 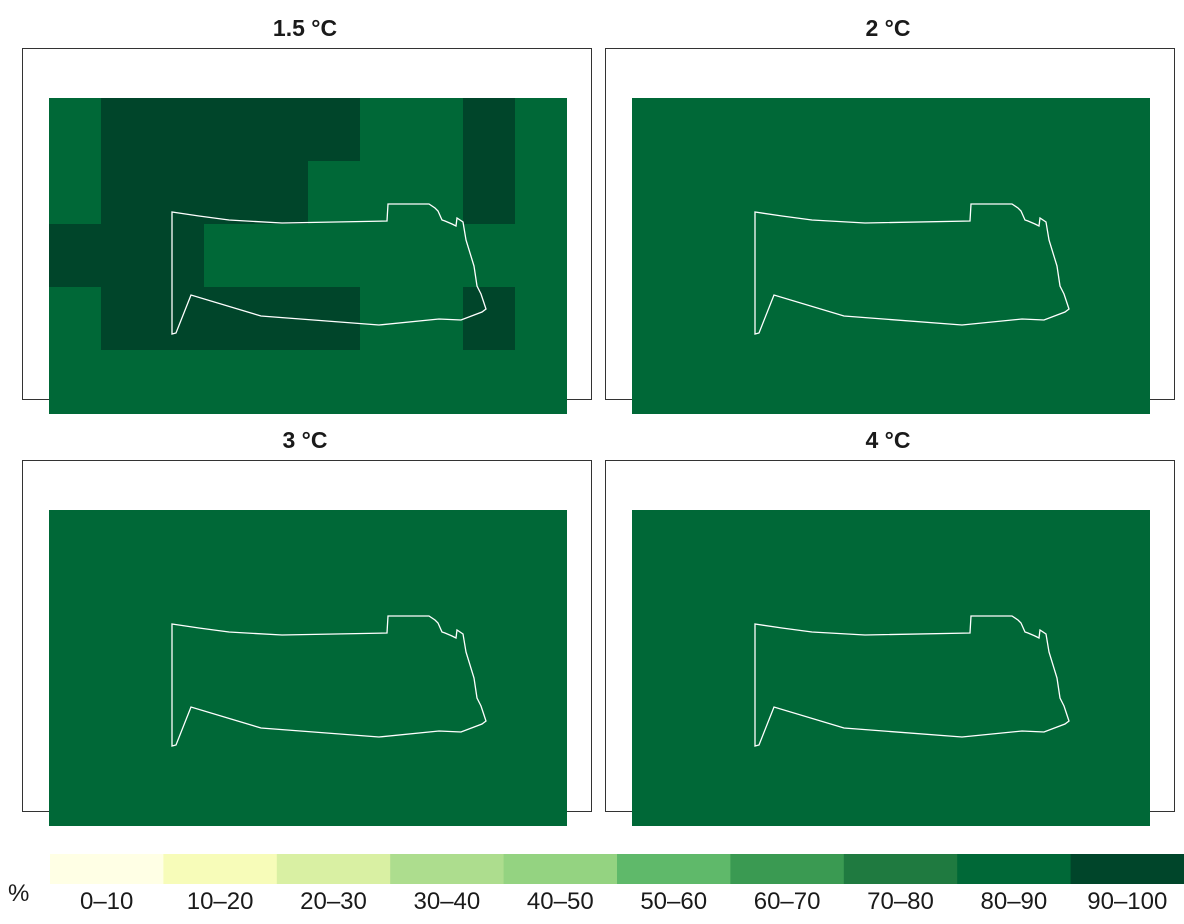 What do you see at coordinates (305, 28) in the screenshot?
I see `panel-title-1-5c: 1.5 °C` at bounding box center [305, 28].